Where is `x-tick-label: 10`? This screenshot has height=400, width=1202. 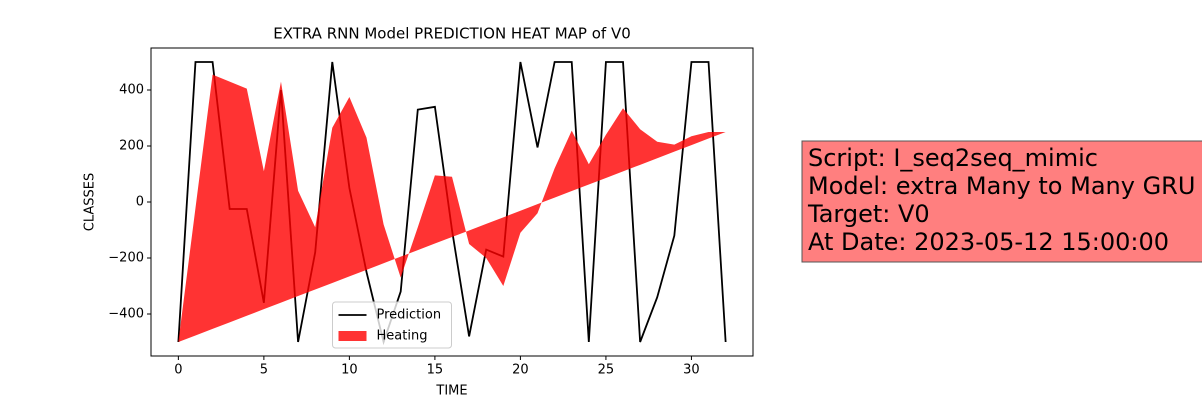
x-tick-label: 10 is located at coordinates (349, 370).